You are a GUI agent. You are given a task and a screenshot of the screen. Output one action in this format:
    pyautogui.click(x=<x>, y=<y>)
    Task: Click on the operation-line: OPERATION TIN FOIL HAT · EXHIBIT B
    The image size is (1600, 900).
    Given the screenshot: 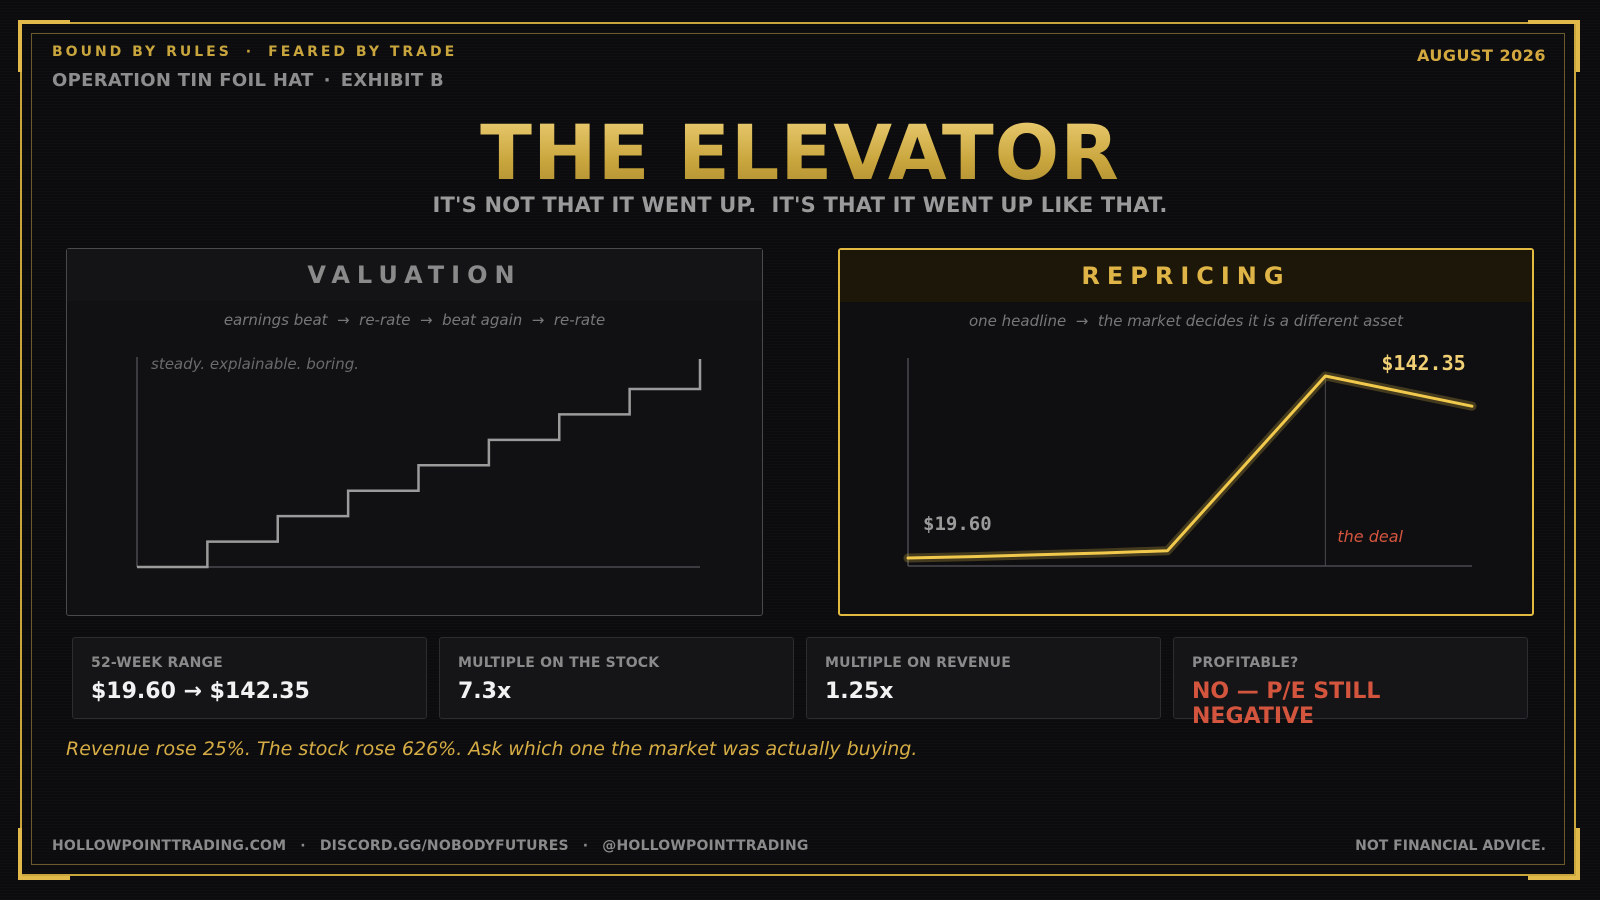 What is the action you would take?
    pyautogui.click(x=248, y=80)
    